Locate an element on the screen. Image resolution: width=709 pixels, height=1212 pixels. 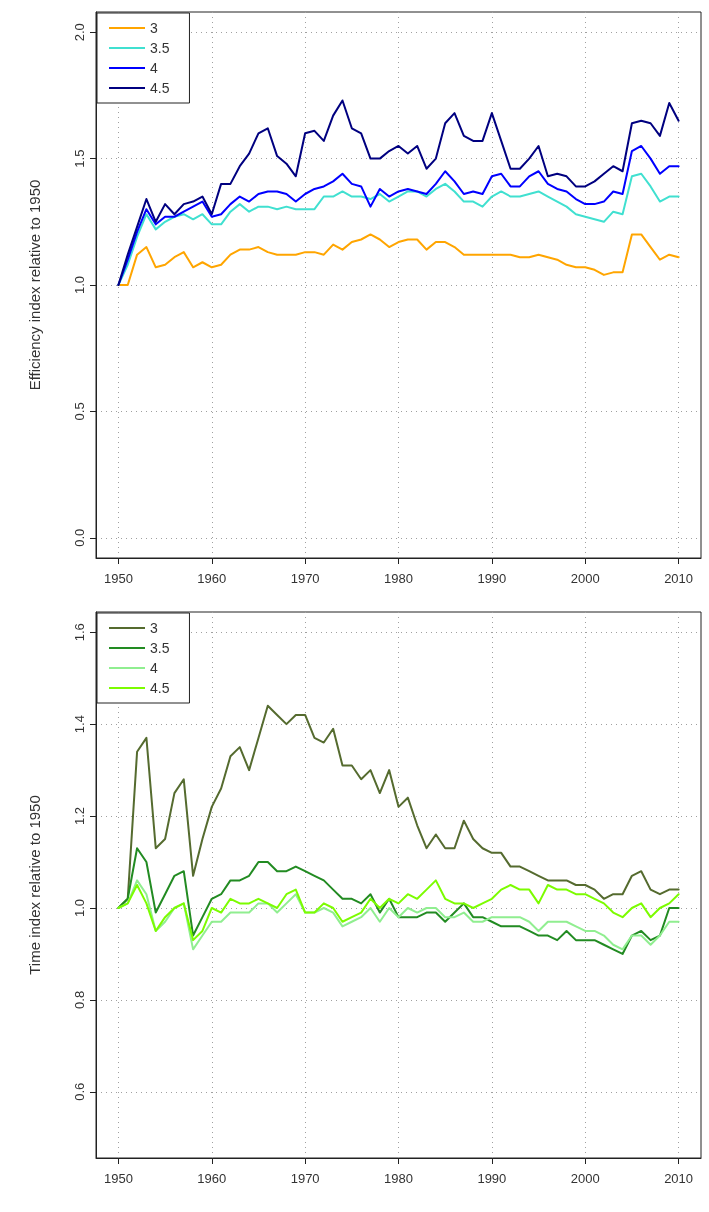
y-tick-label: 0.5 is located at coordinates (79, 411).